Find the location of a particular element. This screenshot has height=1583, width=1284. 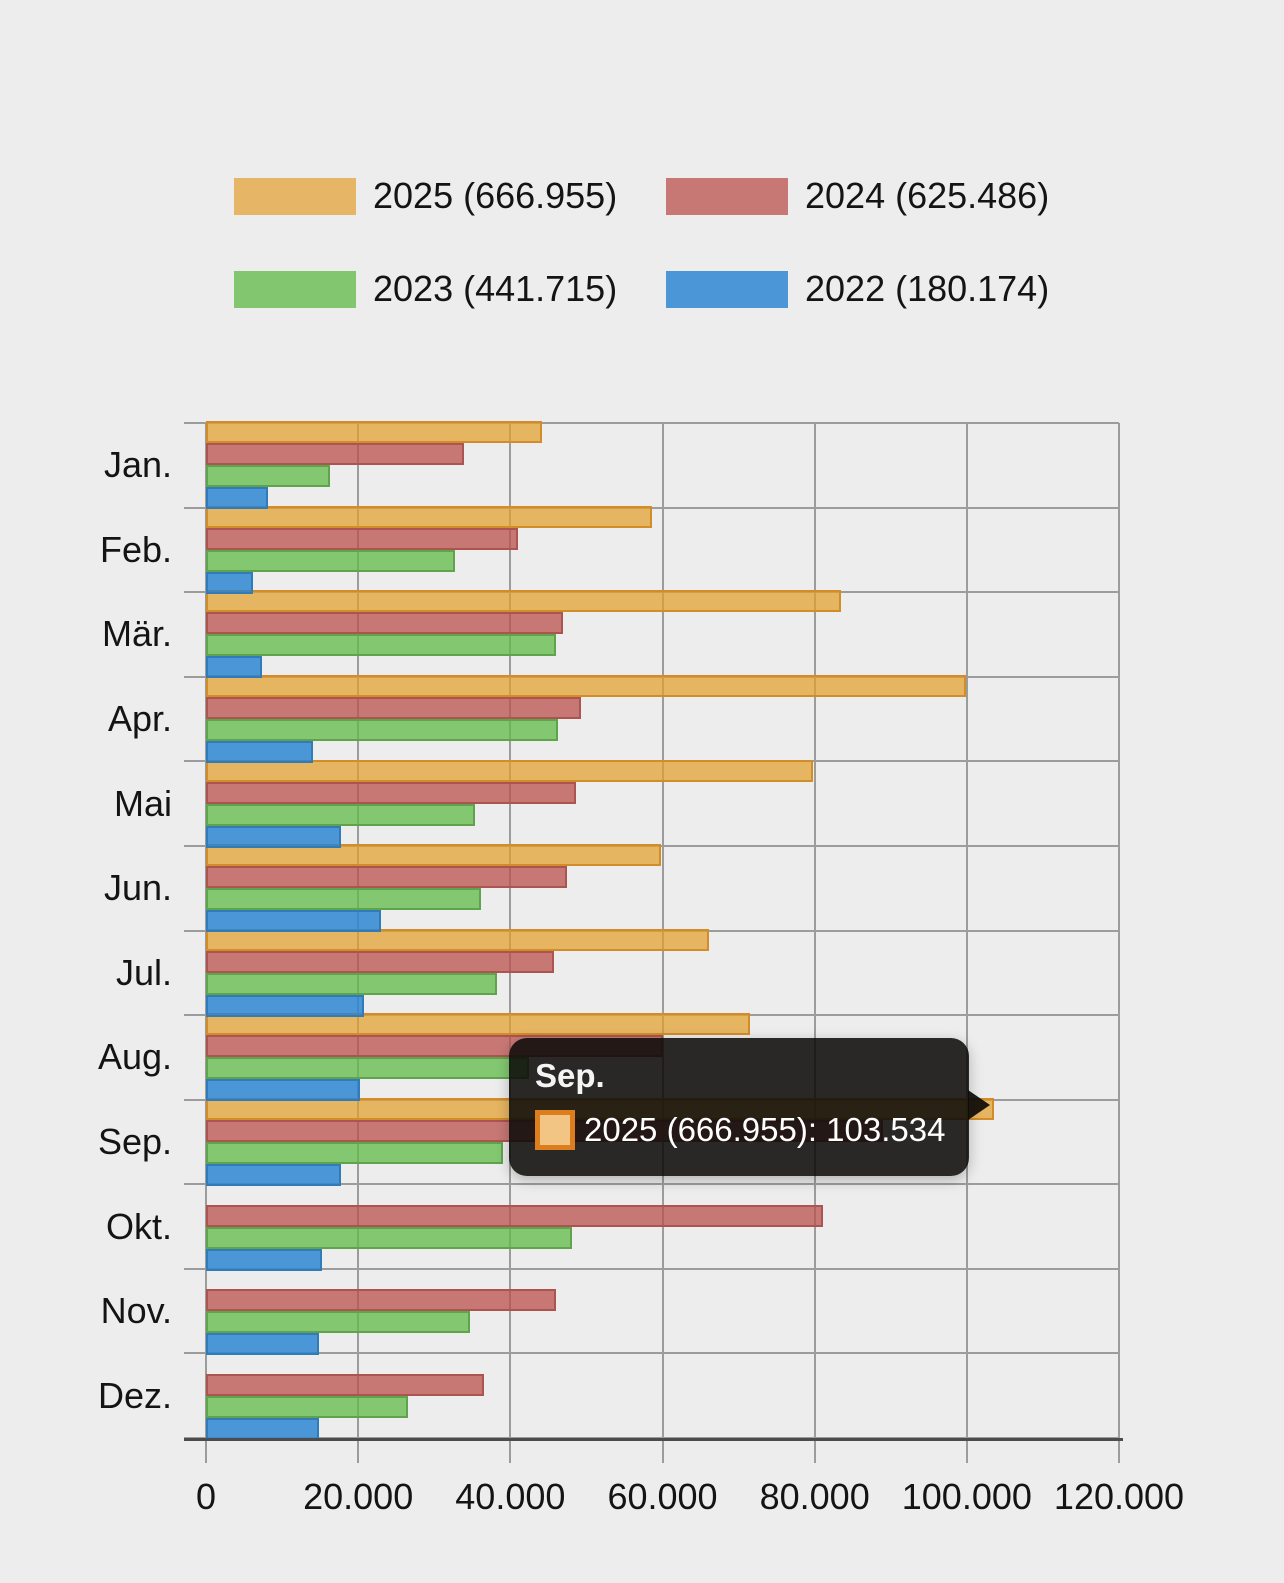

x-tick-label: 40.000 is located at coordinates (510, 1496).